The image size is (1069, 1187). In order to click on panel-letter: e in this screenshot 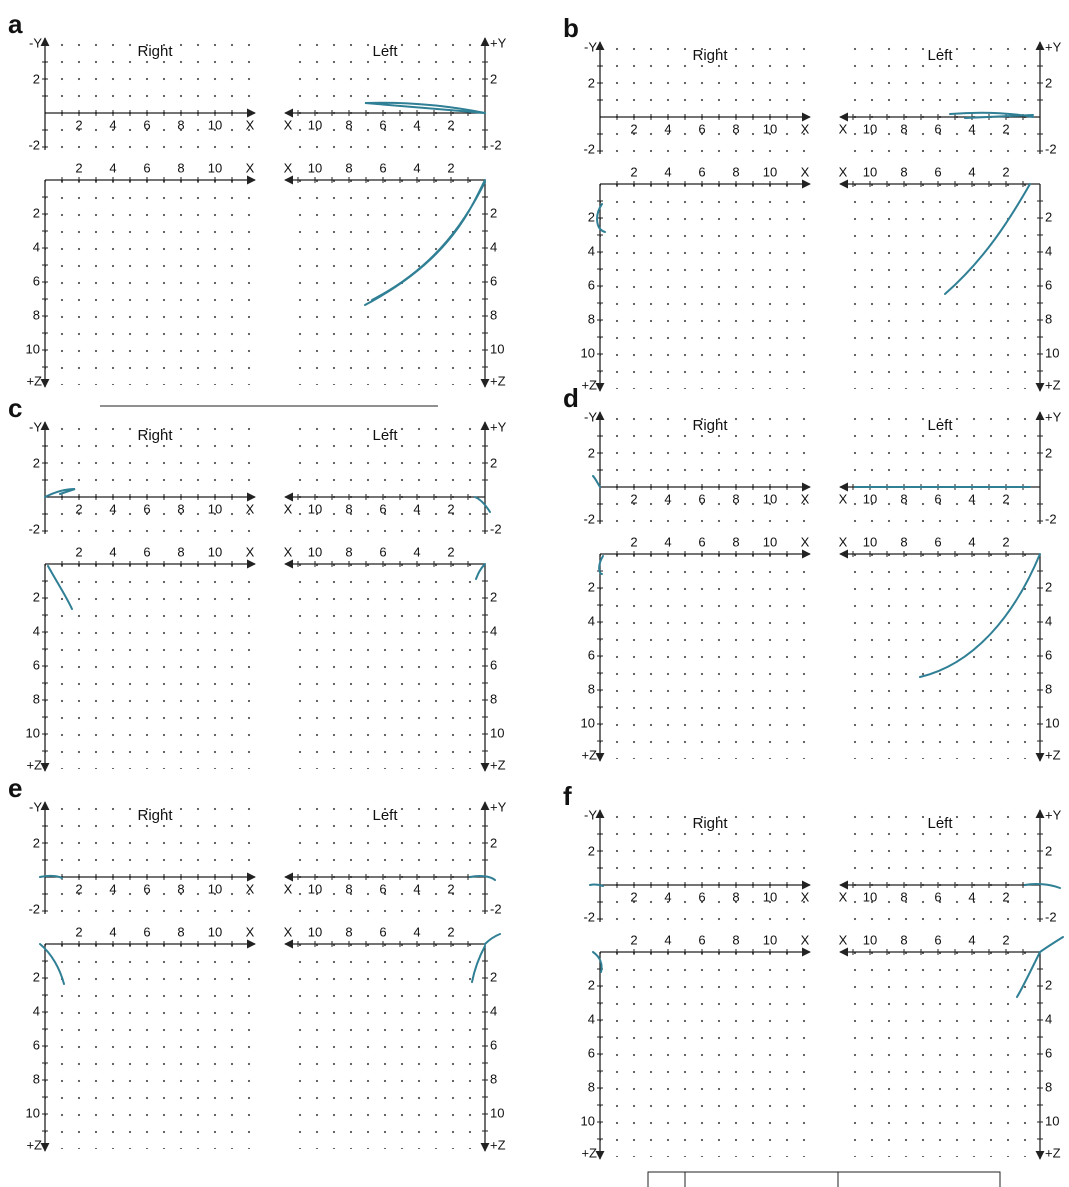, I will do `click(15, 788)`.